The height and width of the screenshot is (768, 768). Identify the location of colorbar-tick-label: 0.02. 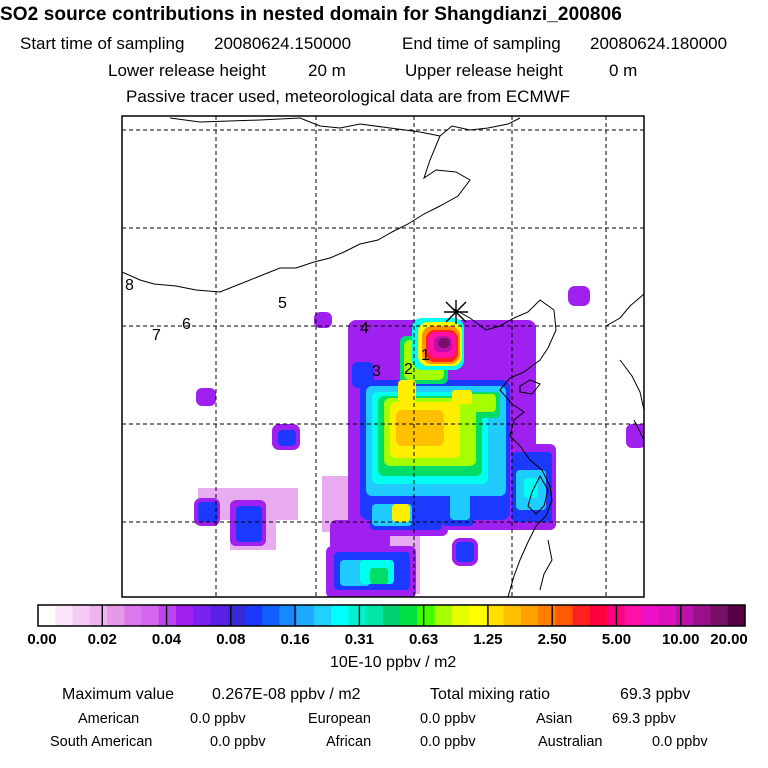
(102, 639).